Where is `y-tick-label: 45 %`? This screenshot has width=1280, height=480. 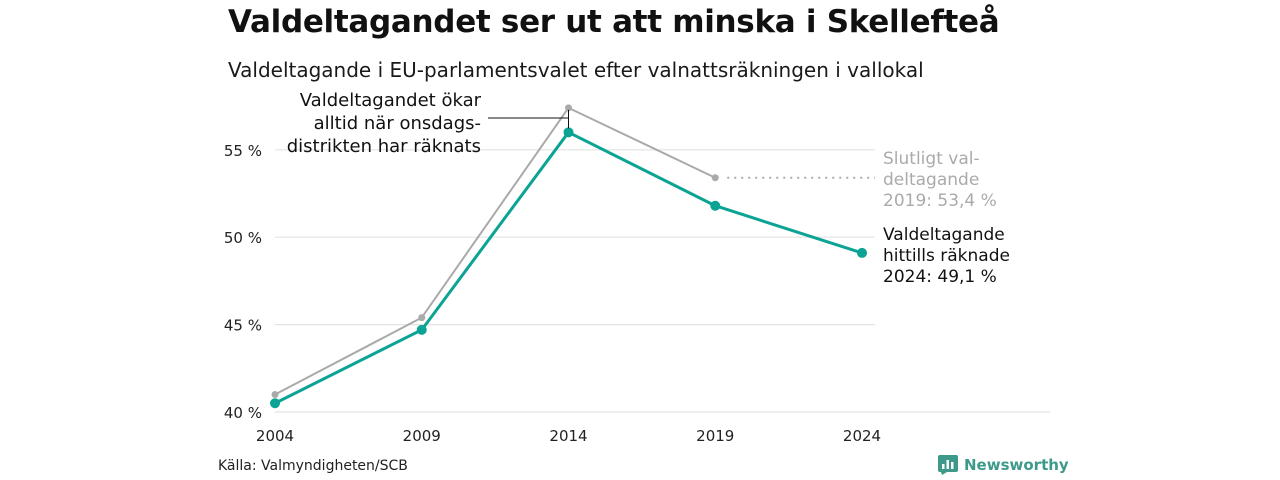
y-tick-label: 45 % is located at coordinates (243, 326).